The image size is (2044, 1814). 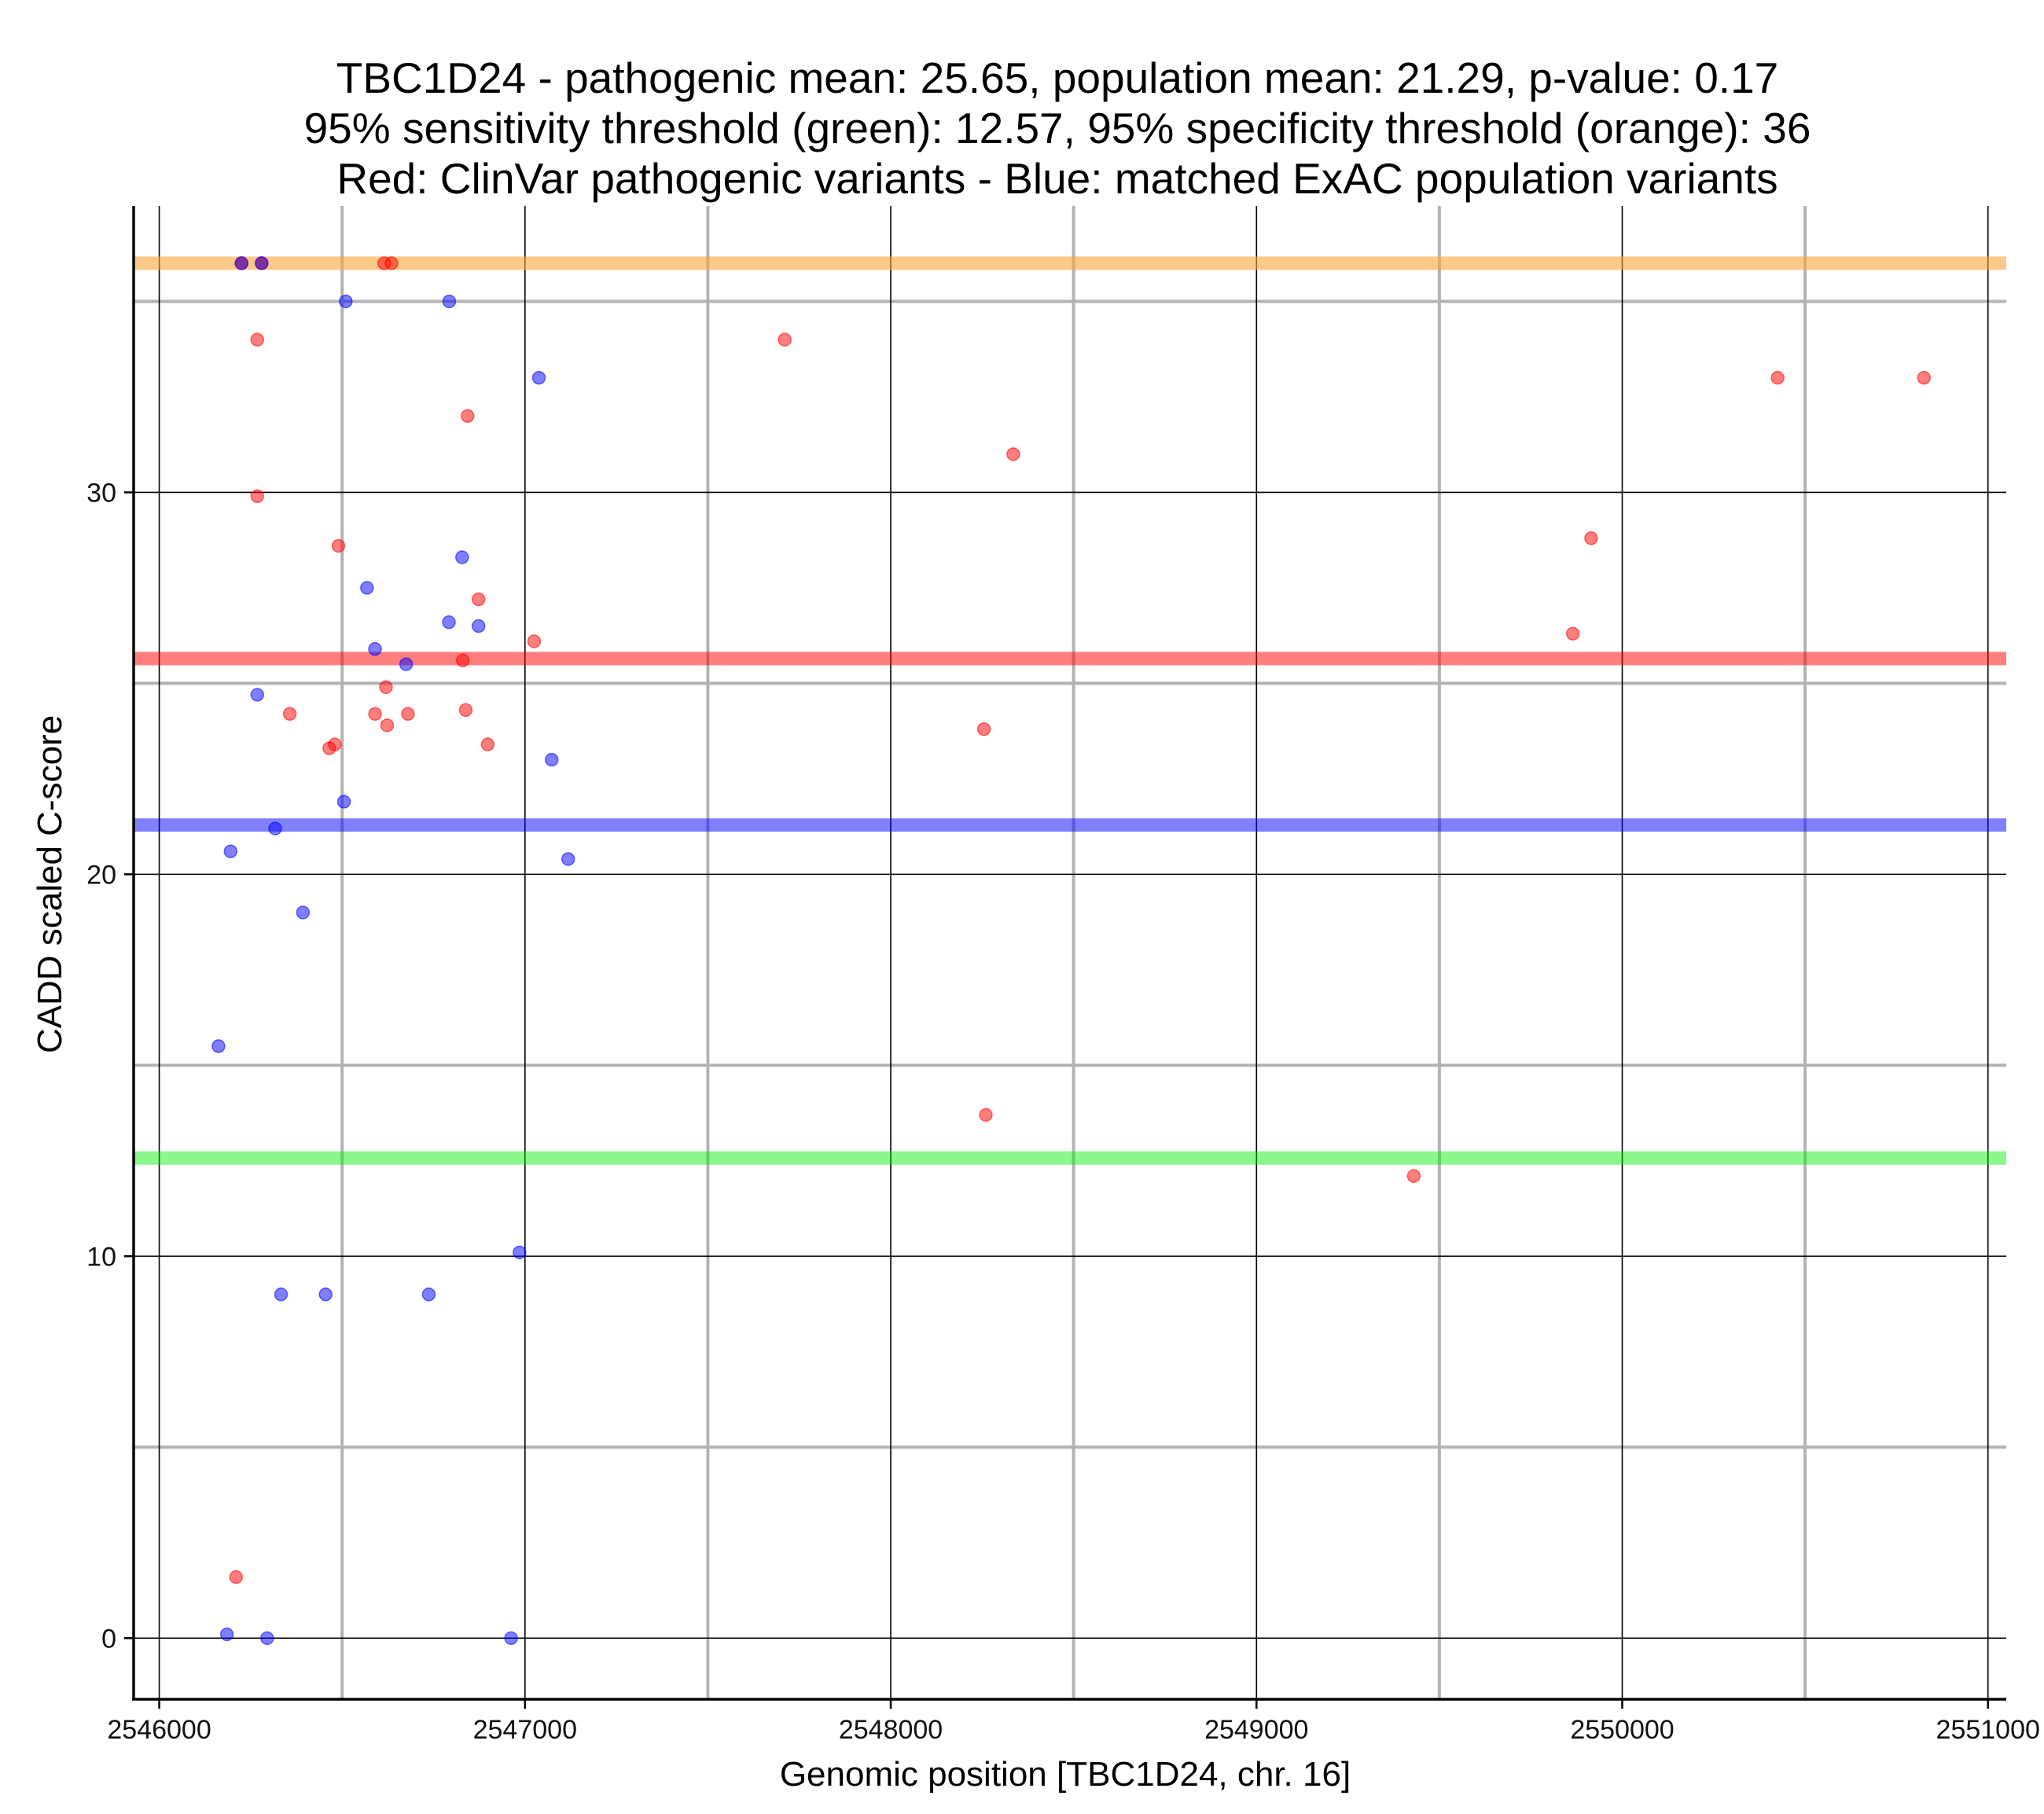 I want to click on x-axis-title: Genomic position [TBC1D24, chr. 16], so click(x=1065, y=1775).